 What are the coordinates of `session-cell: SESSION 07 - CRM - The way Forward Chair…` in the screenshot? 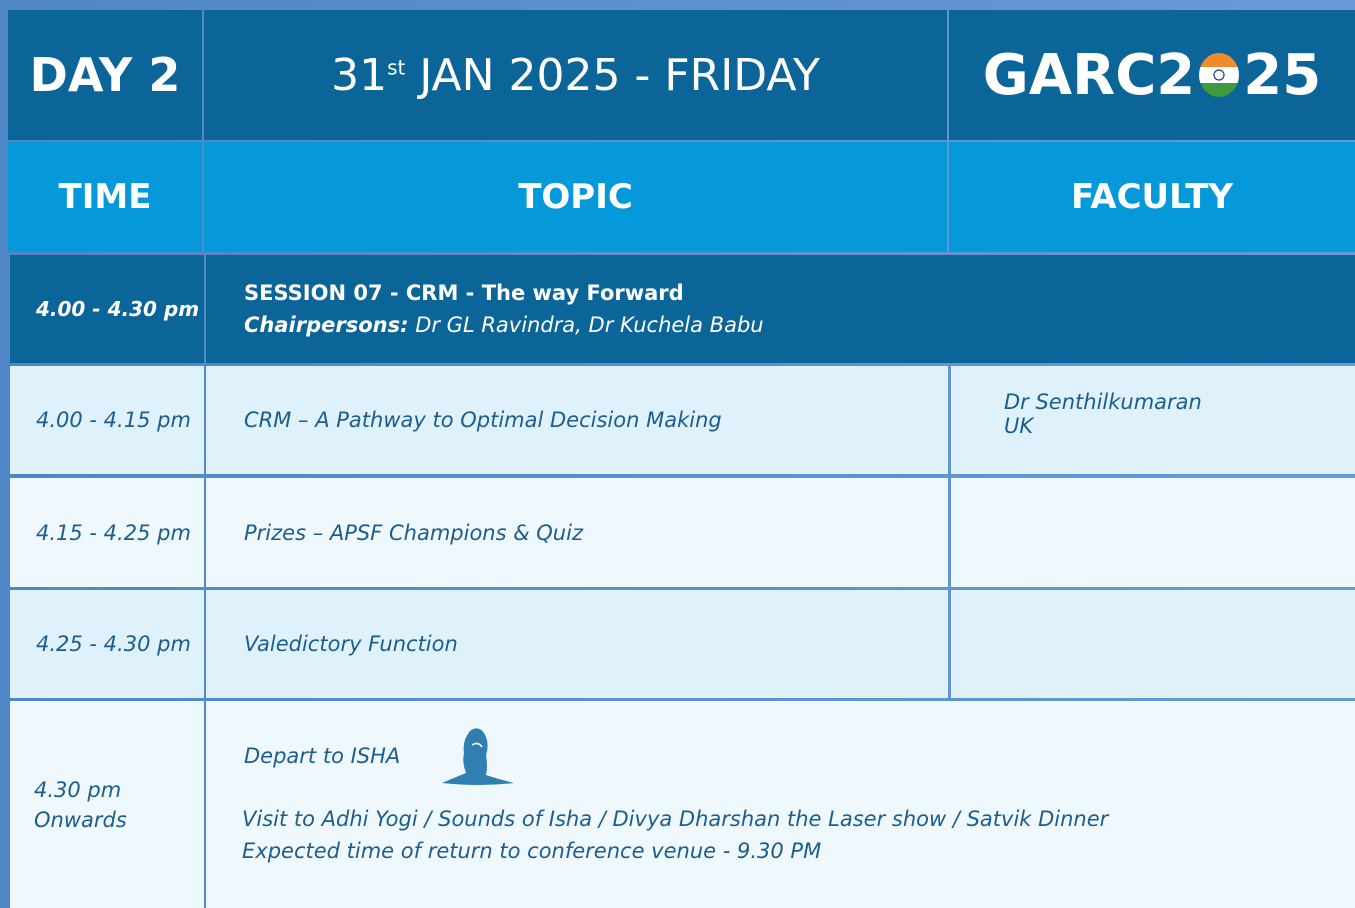 It's located at (780, 309).